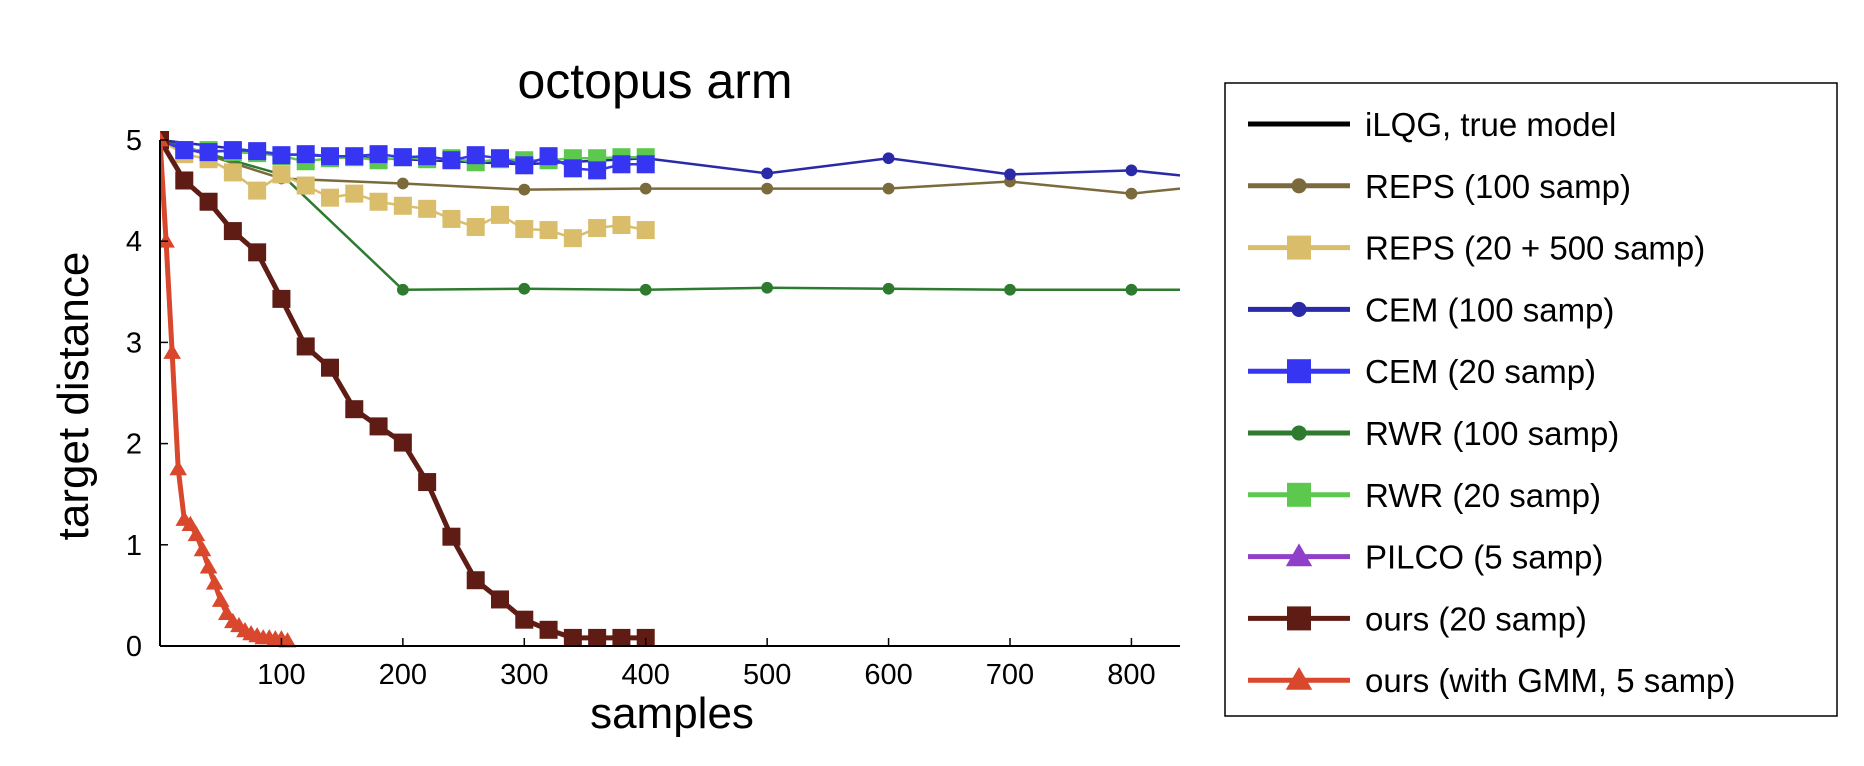  Describe the element at coordinates (1498, 186) in the screenshot. I see `legend-label: REPS (100 samp)` at that location.